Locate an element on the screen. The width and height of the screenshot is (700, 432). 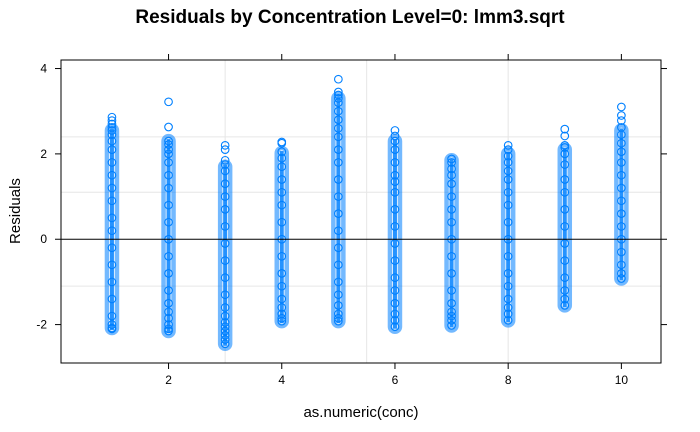
x-tick-label: 8 is located at coordinates (508, 380).